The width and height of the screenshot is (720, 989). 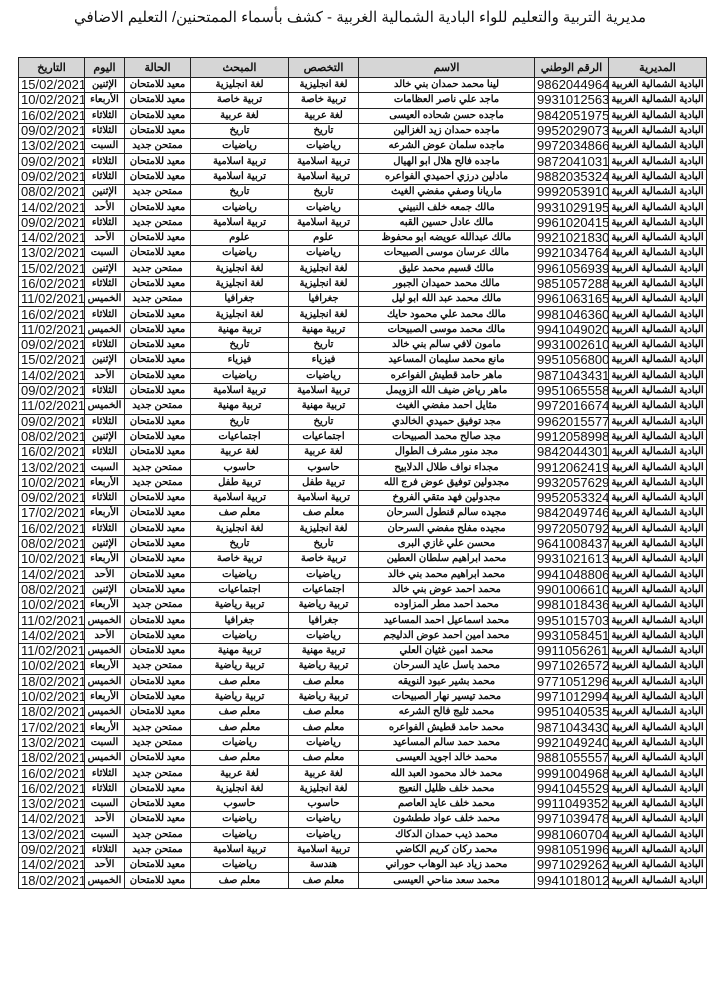 What do you see at coordinates (51, 100) in the screenshot?
I see `date-cell: 10/02/2021` at bounding box center [51, 100].